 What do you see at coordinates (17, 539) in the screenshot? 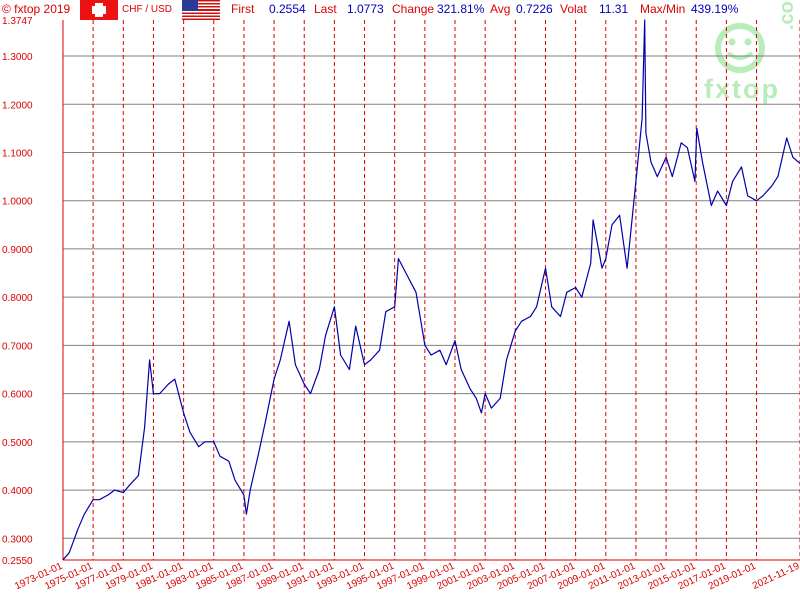
I see `y-tick-label: 0.3000` at bounding box center [17, 539].